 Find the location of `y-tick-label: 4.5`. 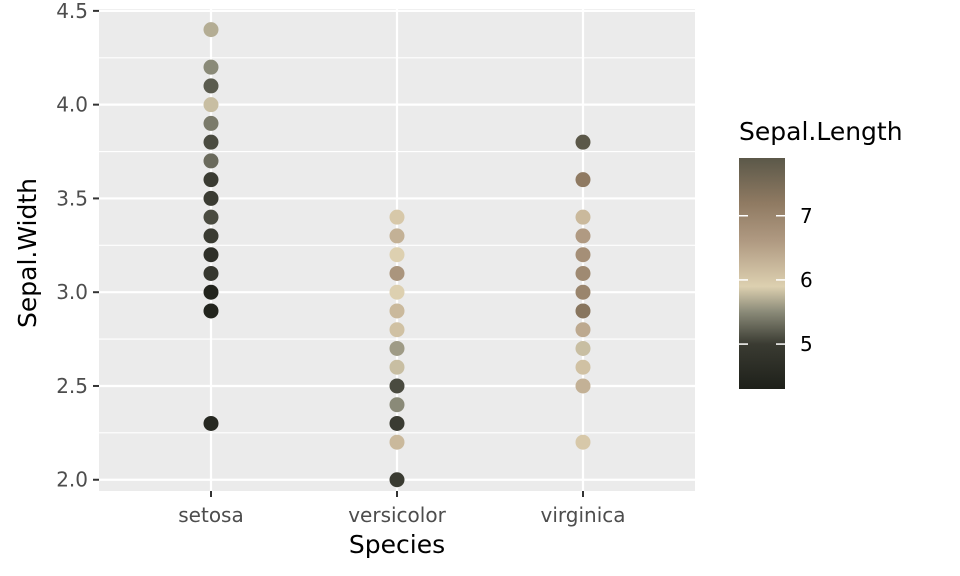

y-tick-label: 4.5 is located at coordinates (72, 11).